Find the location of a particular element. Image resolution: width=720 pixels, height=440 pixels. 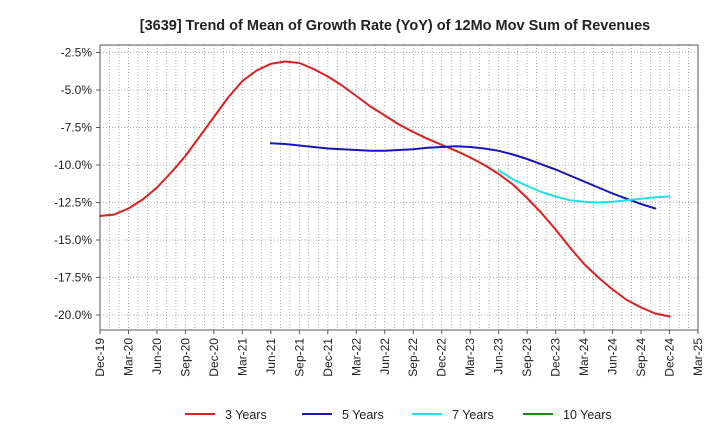

y-tick-label: -2.5% is located at coordinates (77, 53).